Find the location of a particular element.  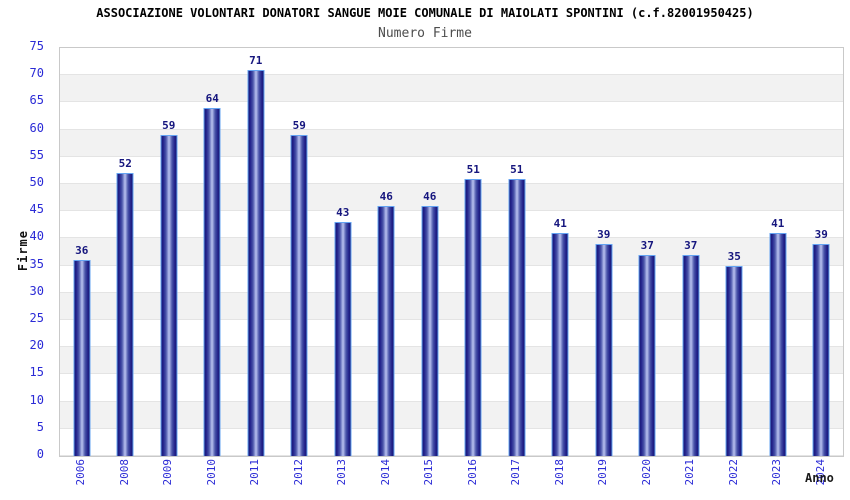

x-tick-slot: 2008 is located at coordinates (125, 479).